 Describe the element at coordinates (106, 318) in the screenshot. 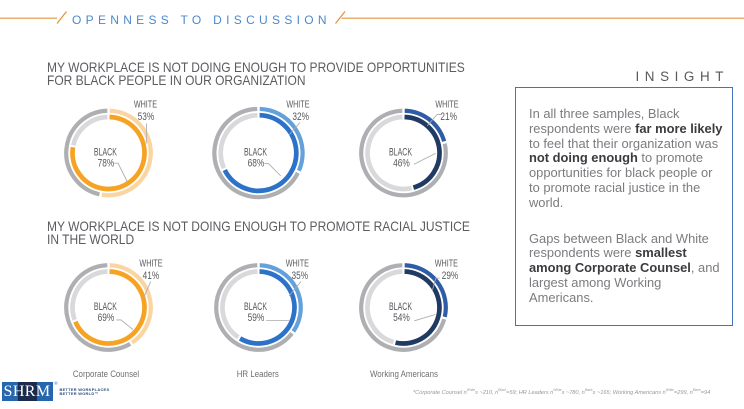

I see `svg-text: 69%` at that location.